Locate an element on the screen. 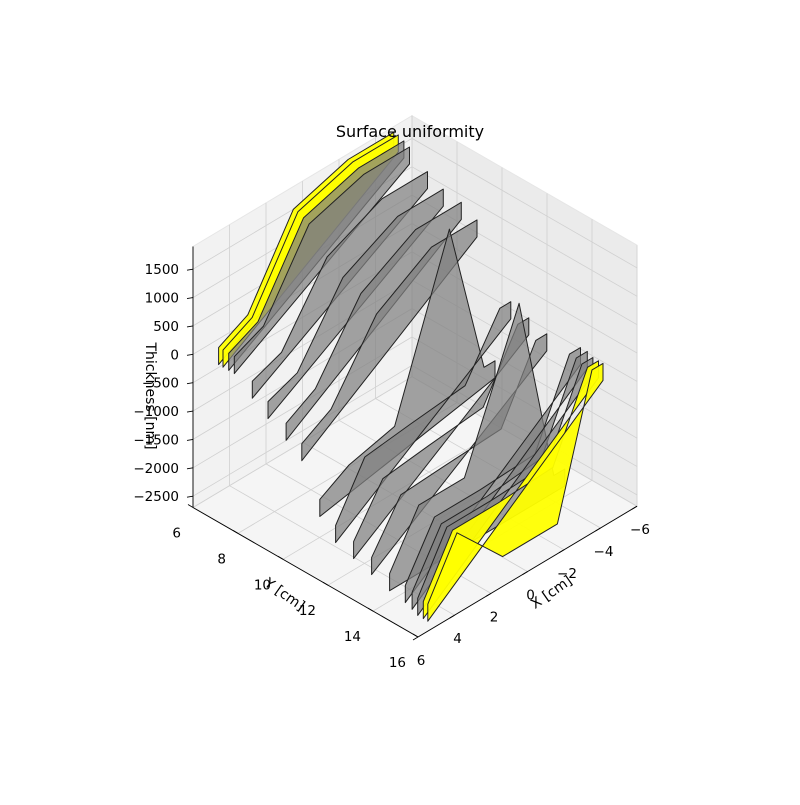 The width and height of the screenshot is (800, 805). y-tick-label: 8 is located at coordinates (221, 559).